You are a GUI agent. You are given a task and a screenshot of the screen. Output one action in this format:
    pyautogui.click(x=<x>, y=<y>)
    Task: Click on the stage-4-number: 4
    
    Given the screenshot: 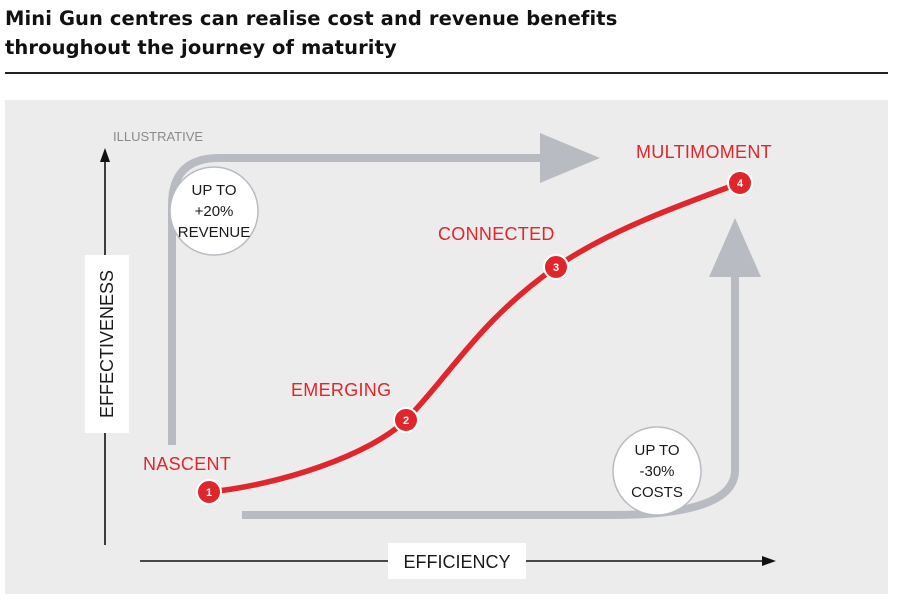 What is the action you would take?
    pyautogui.click(x=740, y=184)
    